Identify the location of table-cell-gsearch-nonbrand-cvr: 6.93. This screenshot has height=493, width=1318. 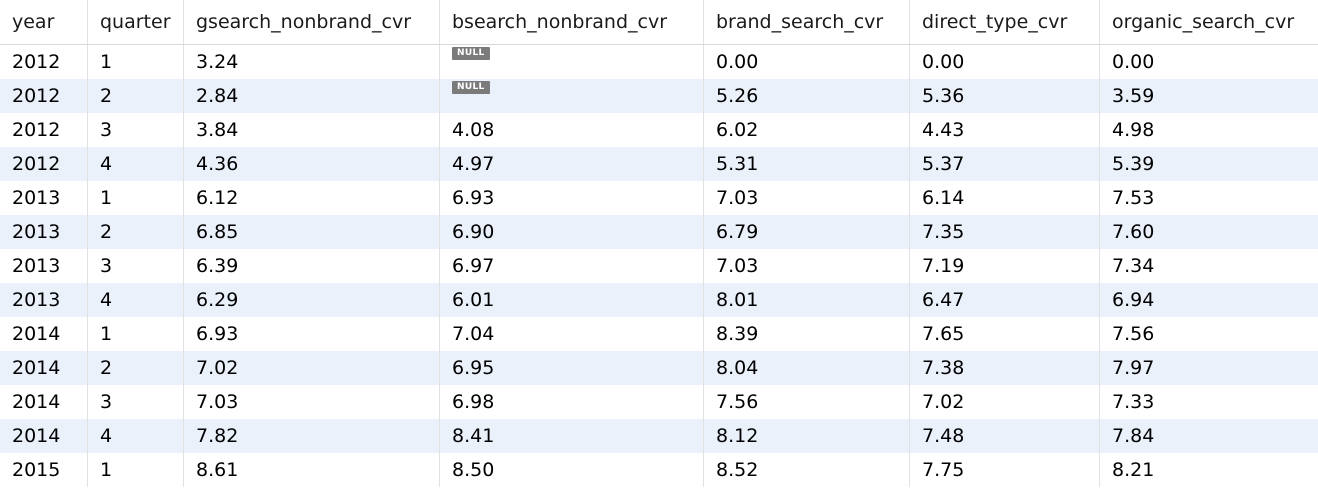
(312, 334).